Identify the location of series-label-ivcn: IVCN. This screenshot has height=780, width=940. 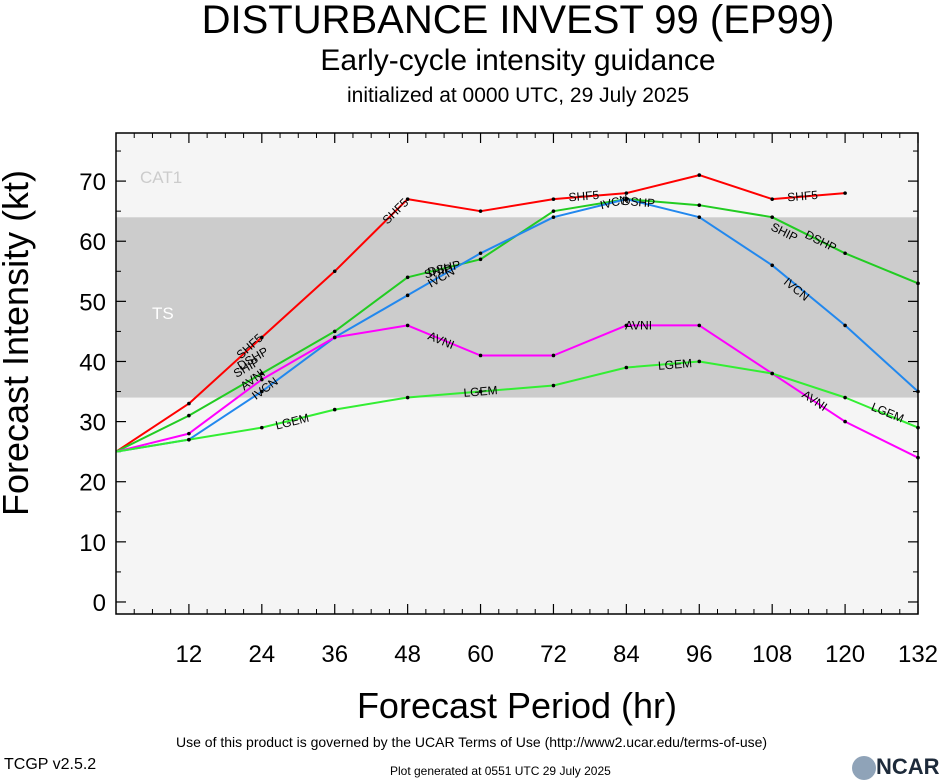
(614, 202).